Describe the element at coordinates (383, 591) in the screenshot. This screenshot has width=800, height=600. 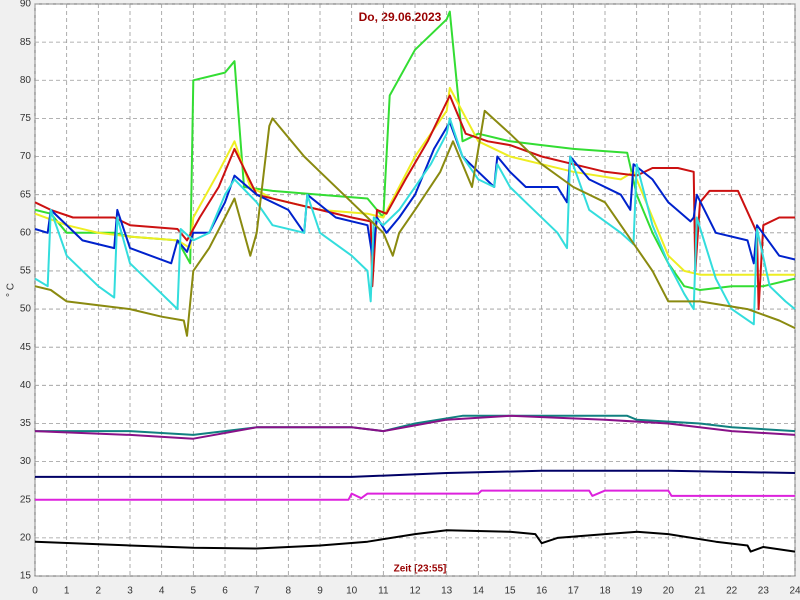
I see `x-tick-label: 11` at that location.